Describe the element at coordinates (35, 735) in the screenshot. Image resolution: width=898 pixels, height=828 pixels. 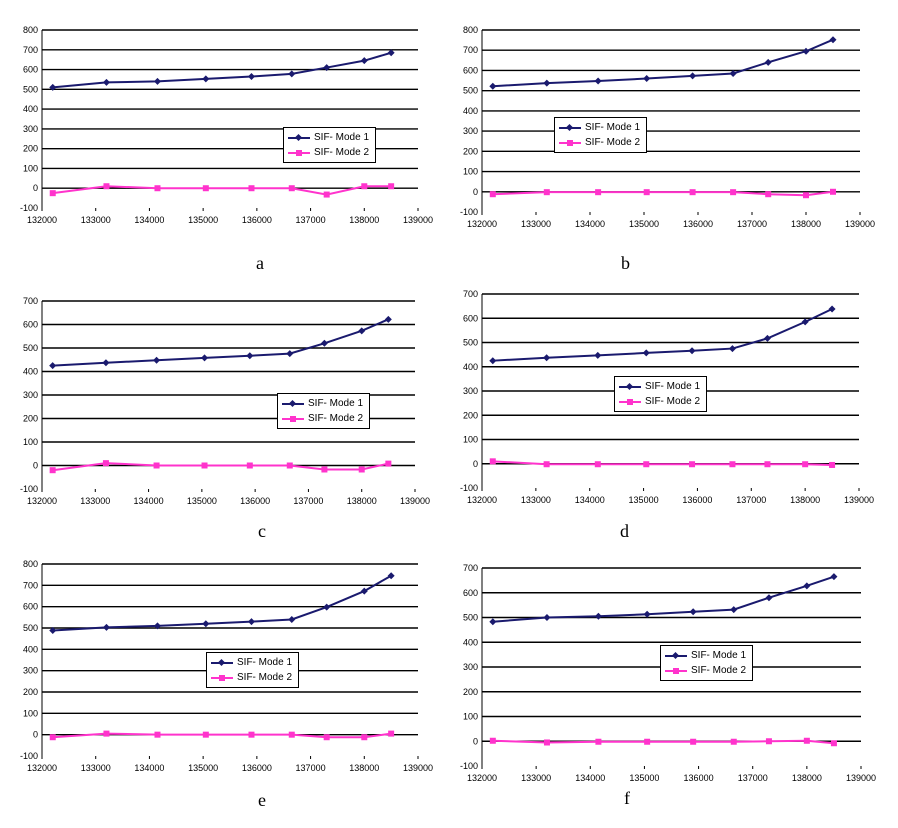
I see `y-tick-label: 0` at that location.